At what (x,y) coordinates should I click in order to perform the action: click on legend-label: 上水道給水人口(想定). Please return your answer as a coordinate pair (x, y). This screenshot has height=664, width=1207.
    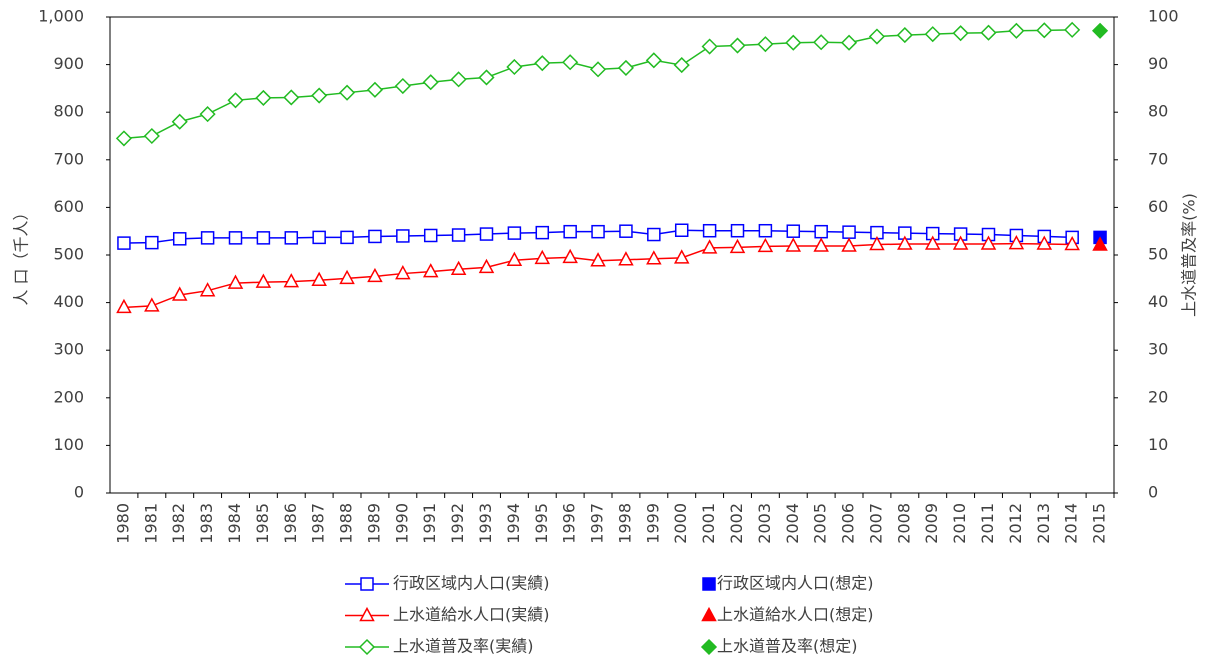
    Looking at the image, I should click on (795, 614).